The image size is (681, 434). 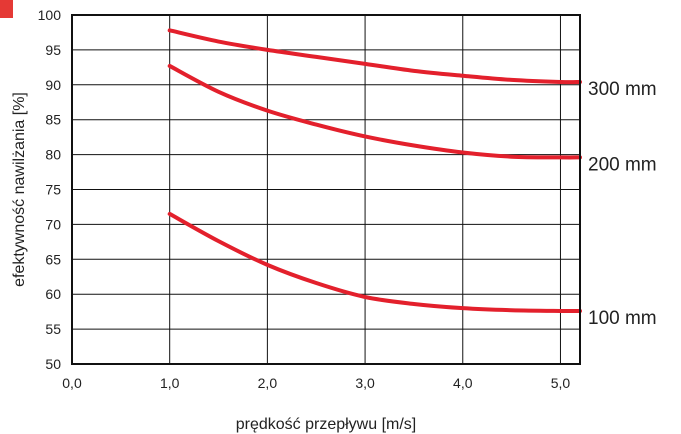 I want to click on y-tick-label: 100, so click(x=50, y=15).